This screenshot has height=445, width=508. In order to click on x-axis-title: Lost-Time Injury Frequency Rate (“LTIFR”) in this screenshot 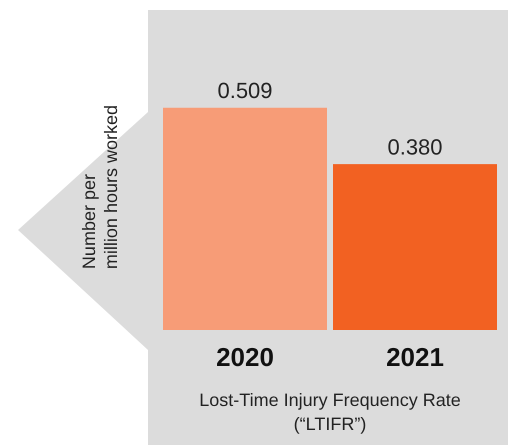, I will do `click(330, 412)`.